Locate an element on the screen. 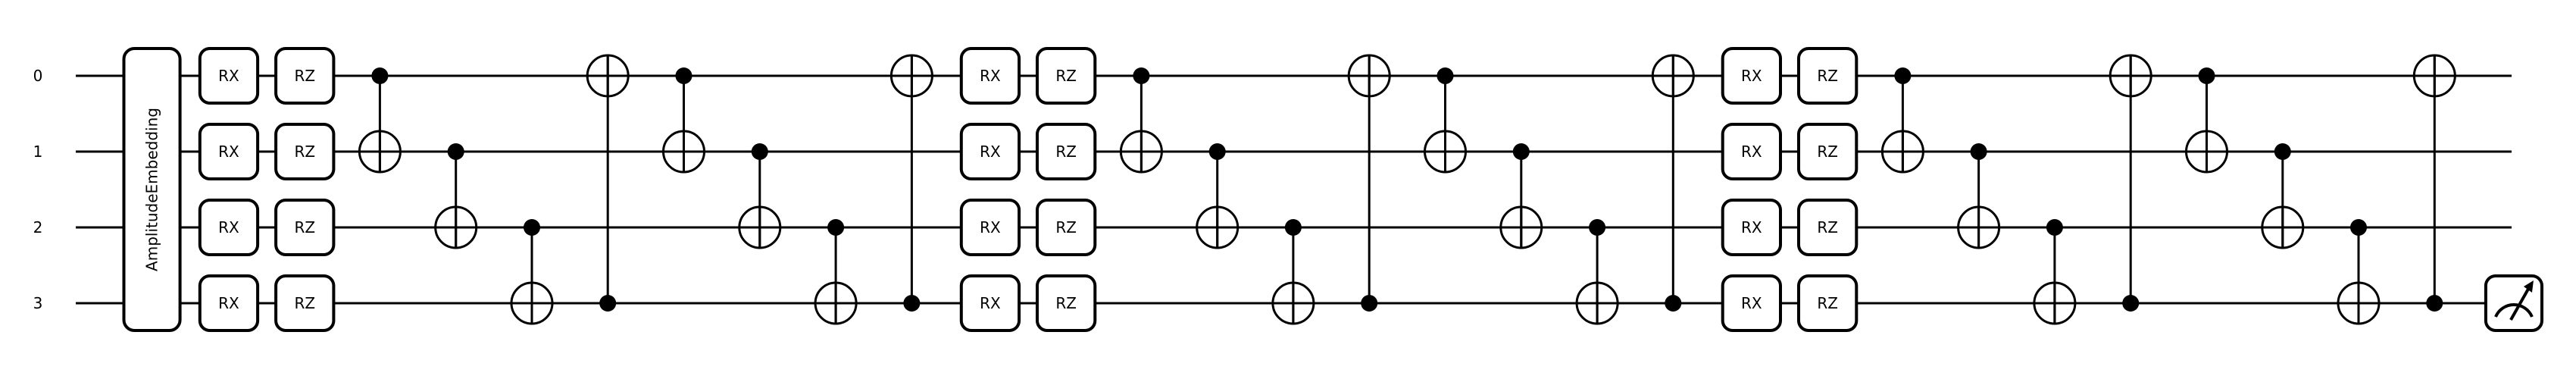 The width and height of the screenshot is (2576, 379). layer2-rz-wire3-label: RZ is located at coordinates (1828, 303).